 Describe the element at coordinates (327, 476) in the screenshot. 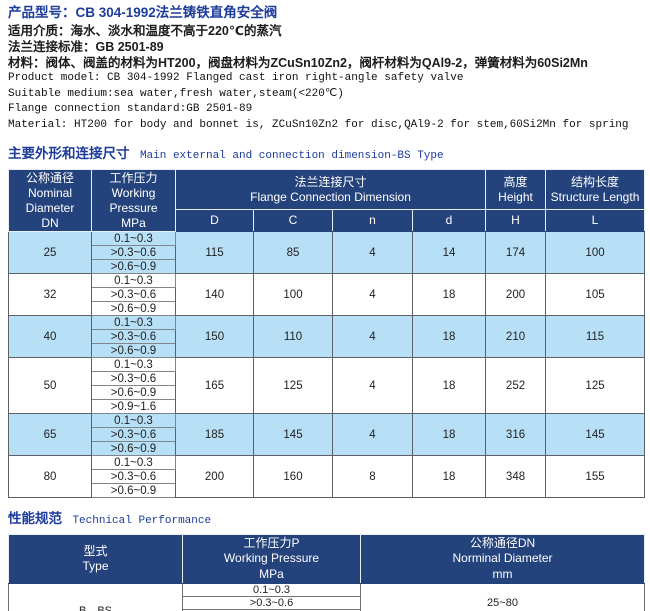

I see `table-row-dn80: 80 0.1~0.3 200 160 8 18 348 155` at that location.